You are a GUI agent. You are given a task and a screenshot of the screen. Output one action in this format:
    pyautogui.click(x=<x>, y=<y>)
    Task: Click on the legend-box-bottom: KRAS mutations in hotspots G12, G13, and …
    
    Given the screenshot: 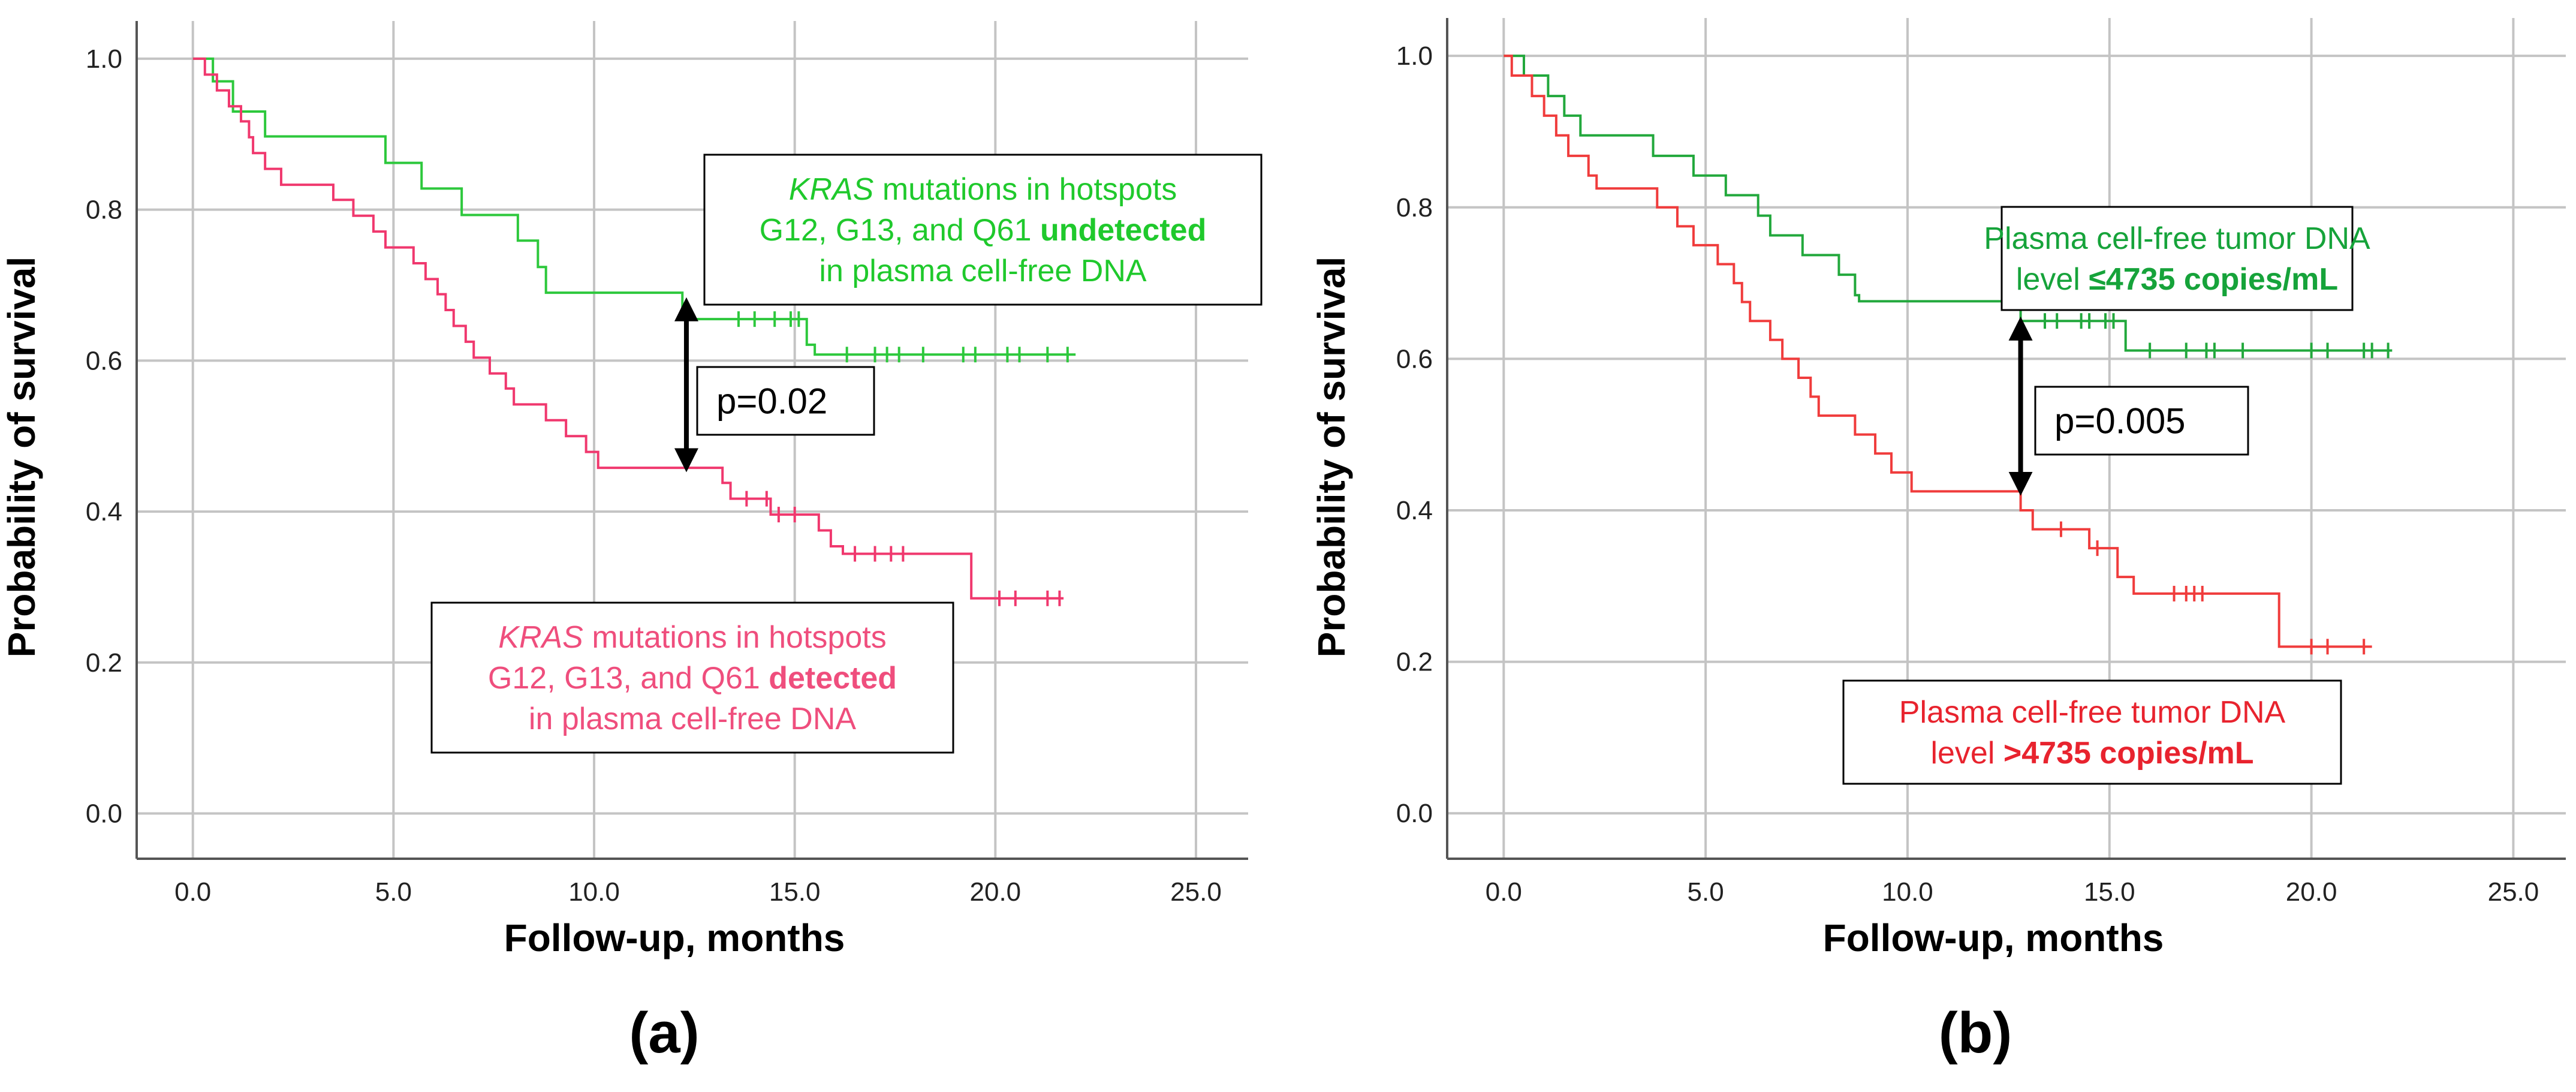 What is the action you would take?
    pyautogui.click(x=692, y=677)
    